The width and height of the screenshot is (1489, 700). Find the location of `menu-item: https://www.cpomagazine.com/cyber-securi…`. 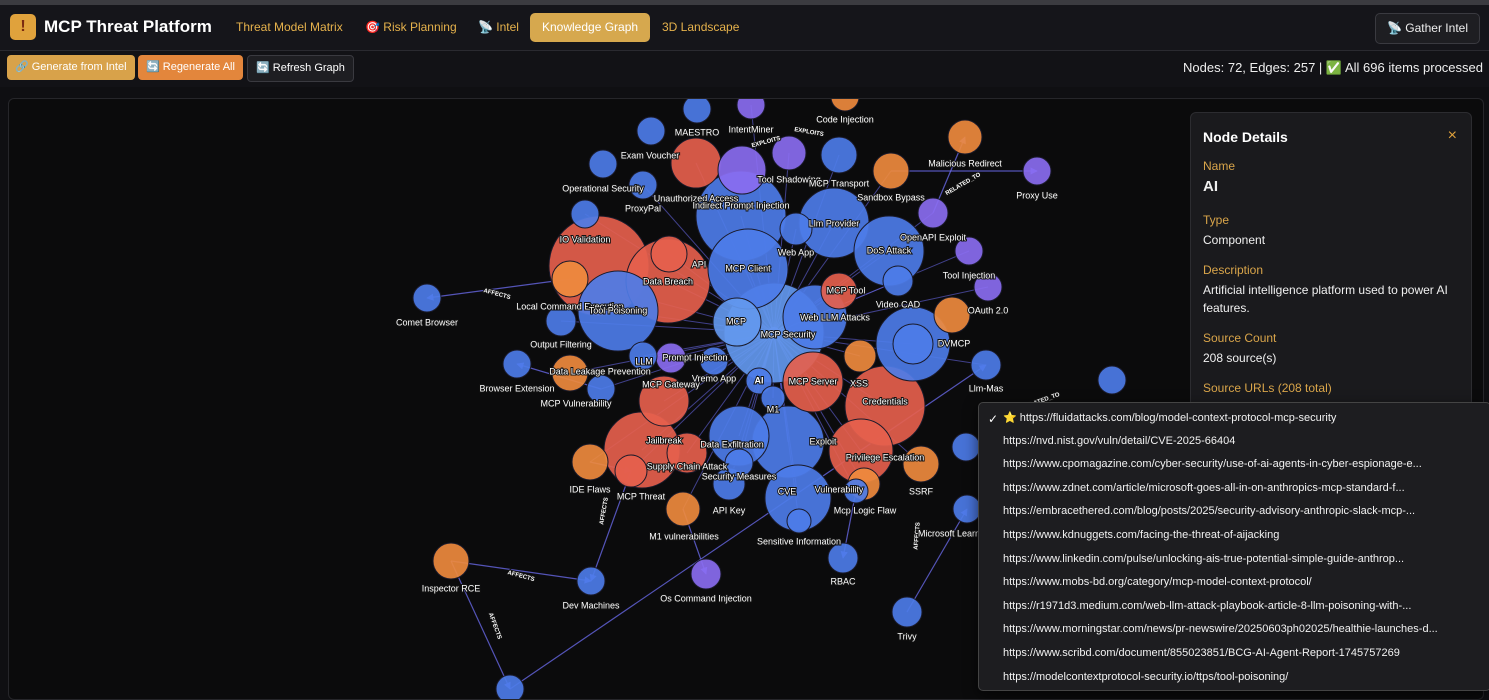

menu-item: https://www.cpomagazine.com/cyber-securi… is located at coordinates (1212, 464).